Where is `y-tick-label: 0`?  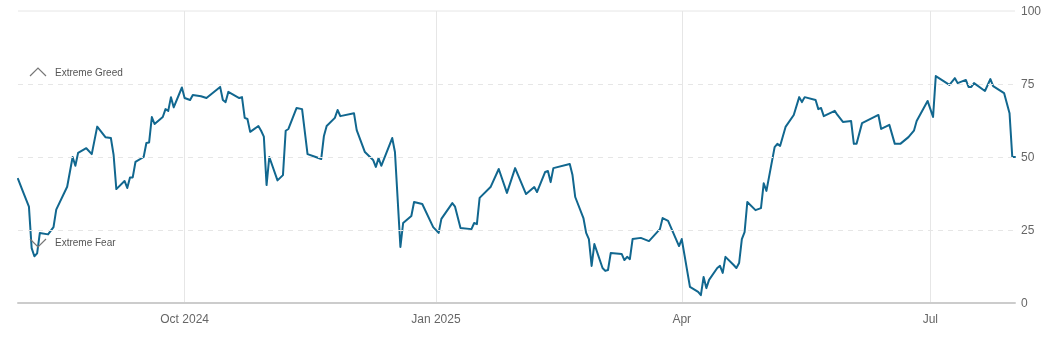
y-tick-label: 0 is located at coordinates (1024, 303).